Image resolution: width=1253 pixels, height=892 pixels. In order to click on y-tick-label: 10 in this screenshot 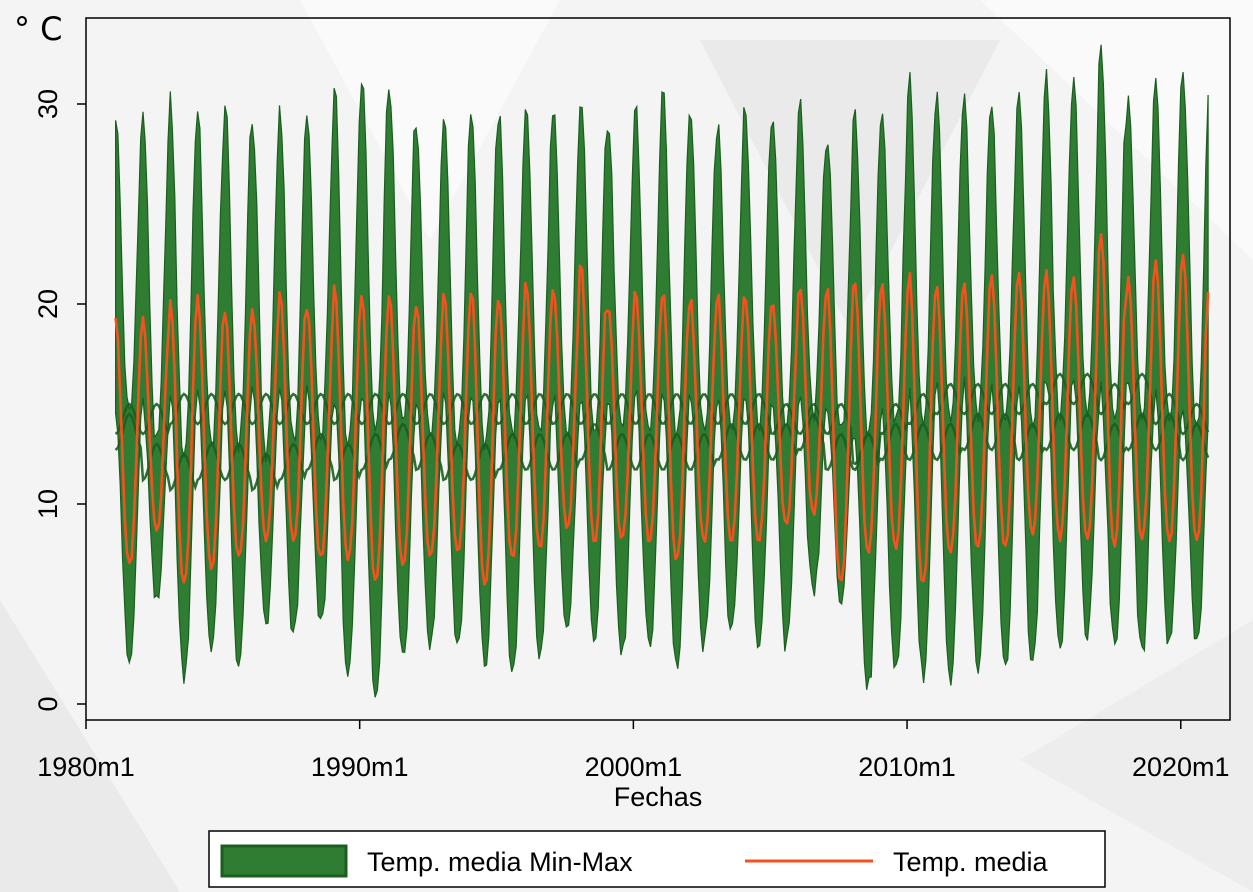, I will do `click(48, 504)`.